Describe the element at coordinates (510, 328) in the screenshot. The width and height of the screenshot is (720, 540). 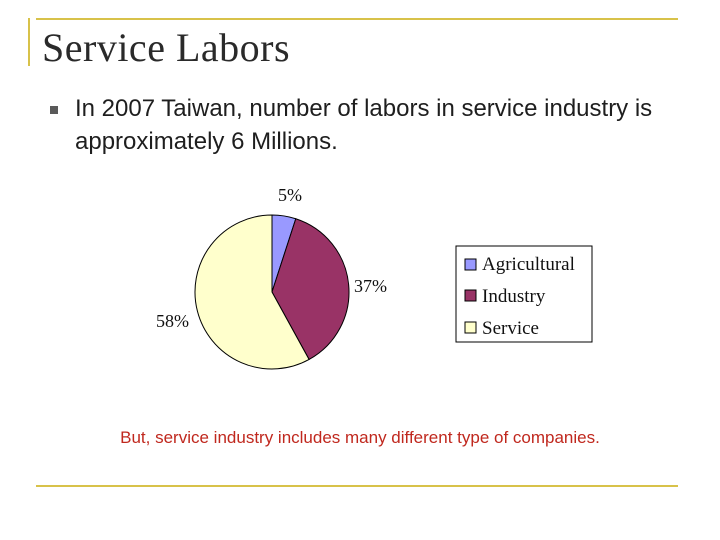
I see `legend-label-service: Service` at that location.